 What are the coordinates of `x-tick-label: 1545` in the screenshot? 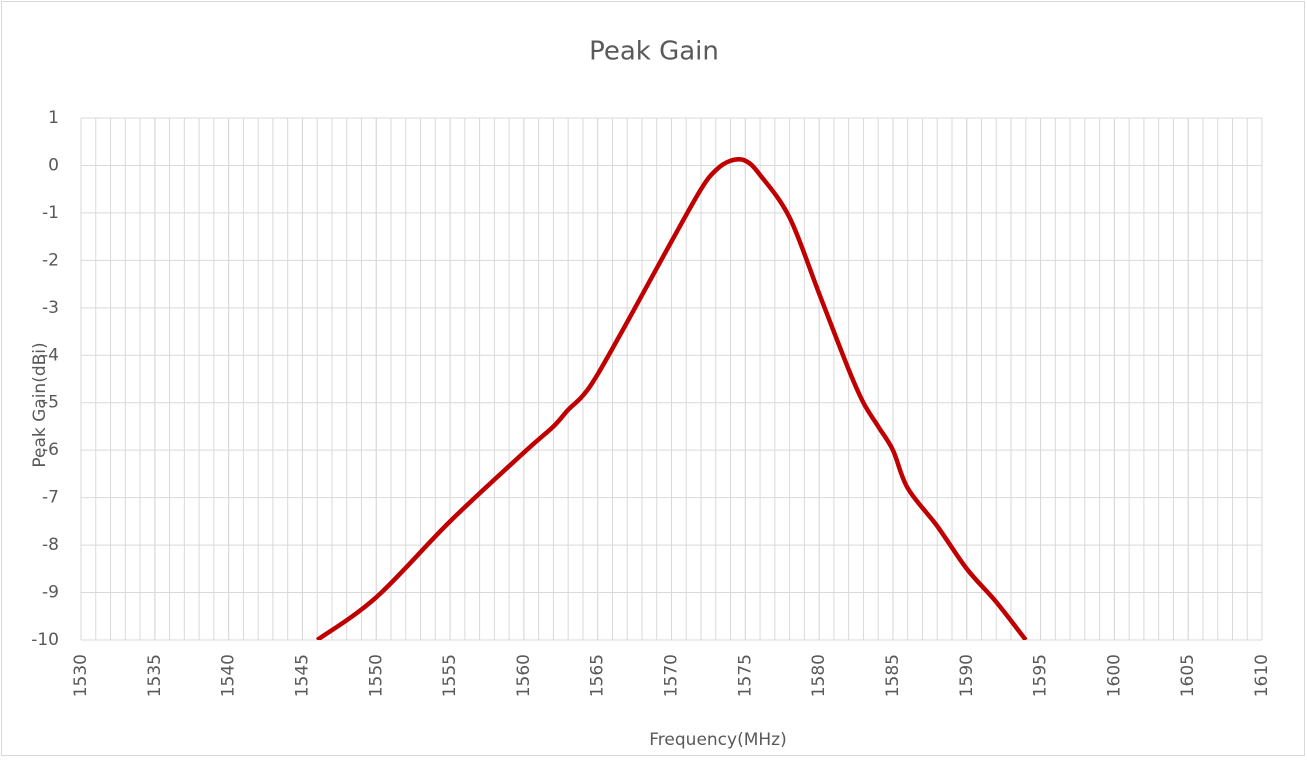 It's located at (302, 675).